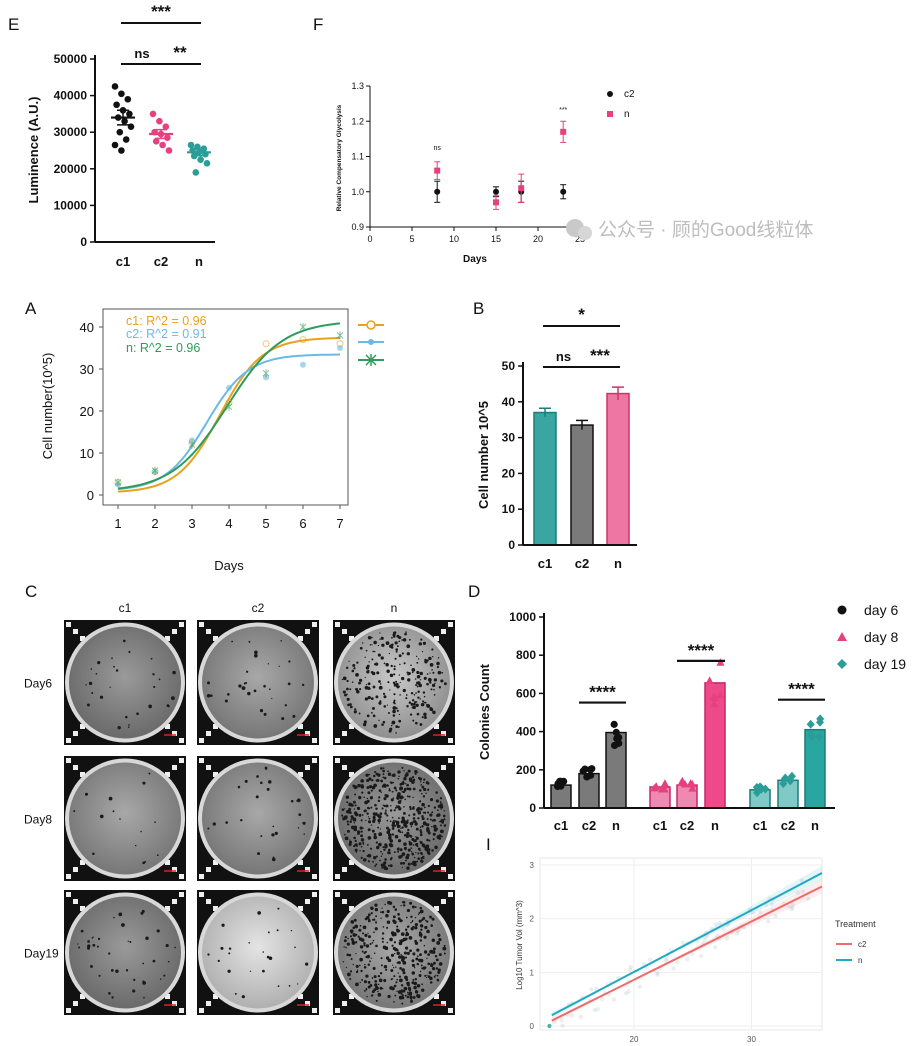 This screenshot has width=916, height=1046. I want to click on a-x-tick-label: 3, so click(191, 523).